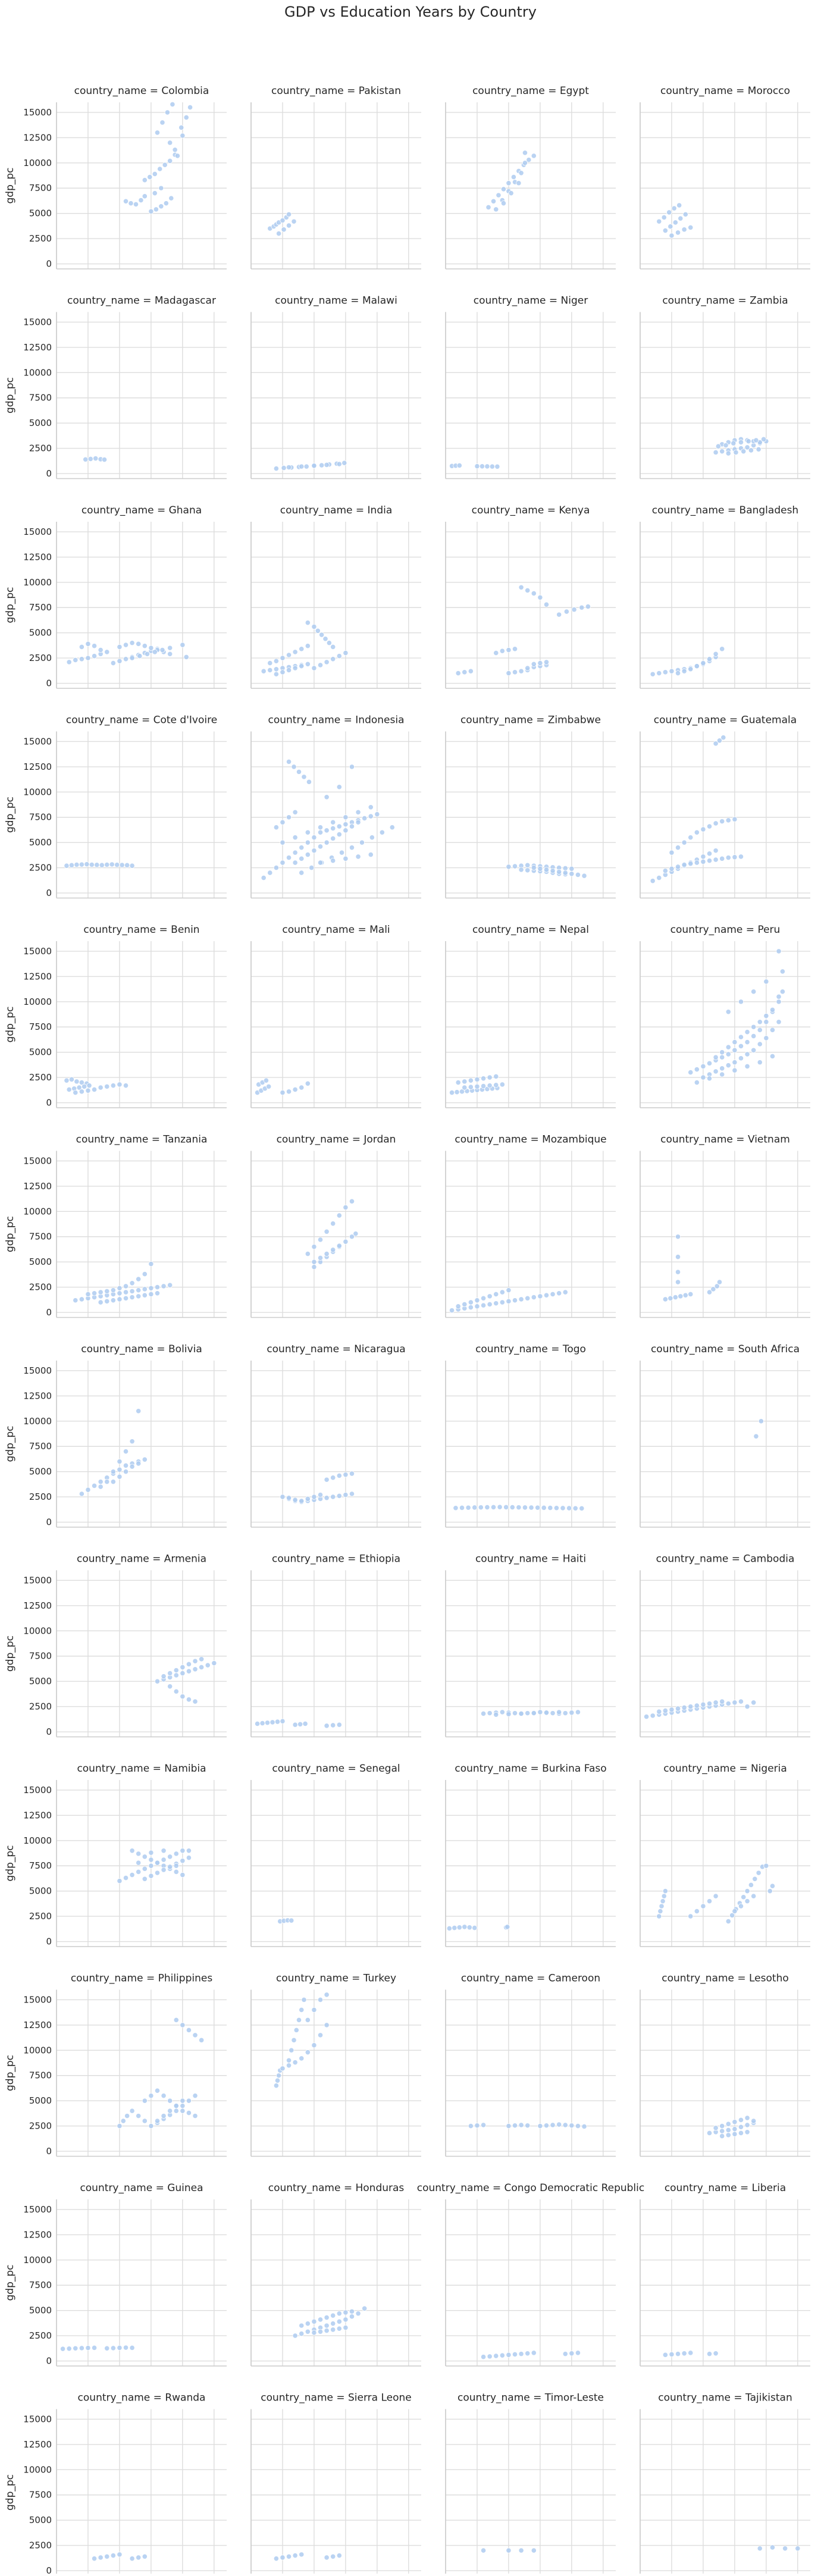 The height and width of the screenshot is (2576, 821). What do you see at coordinates (41, 2495) in the screenshot?
I see `y-tick-label: 7500` at bounding box center [41, 2495].